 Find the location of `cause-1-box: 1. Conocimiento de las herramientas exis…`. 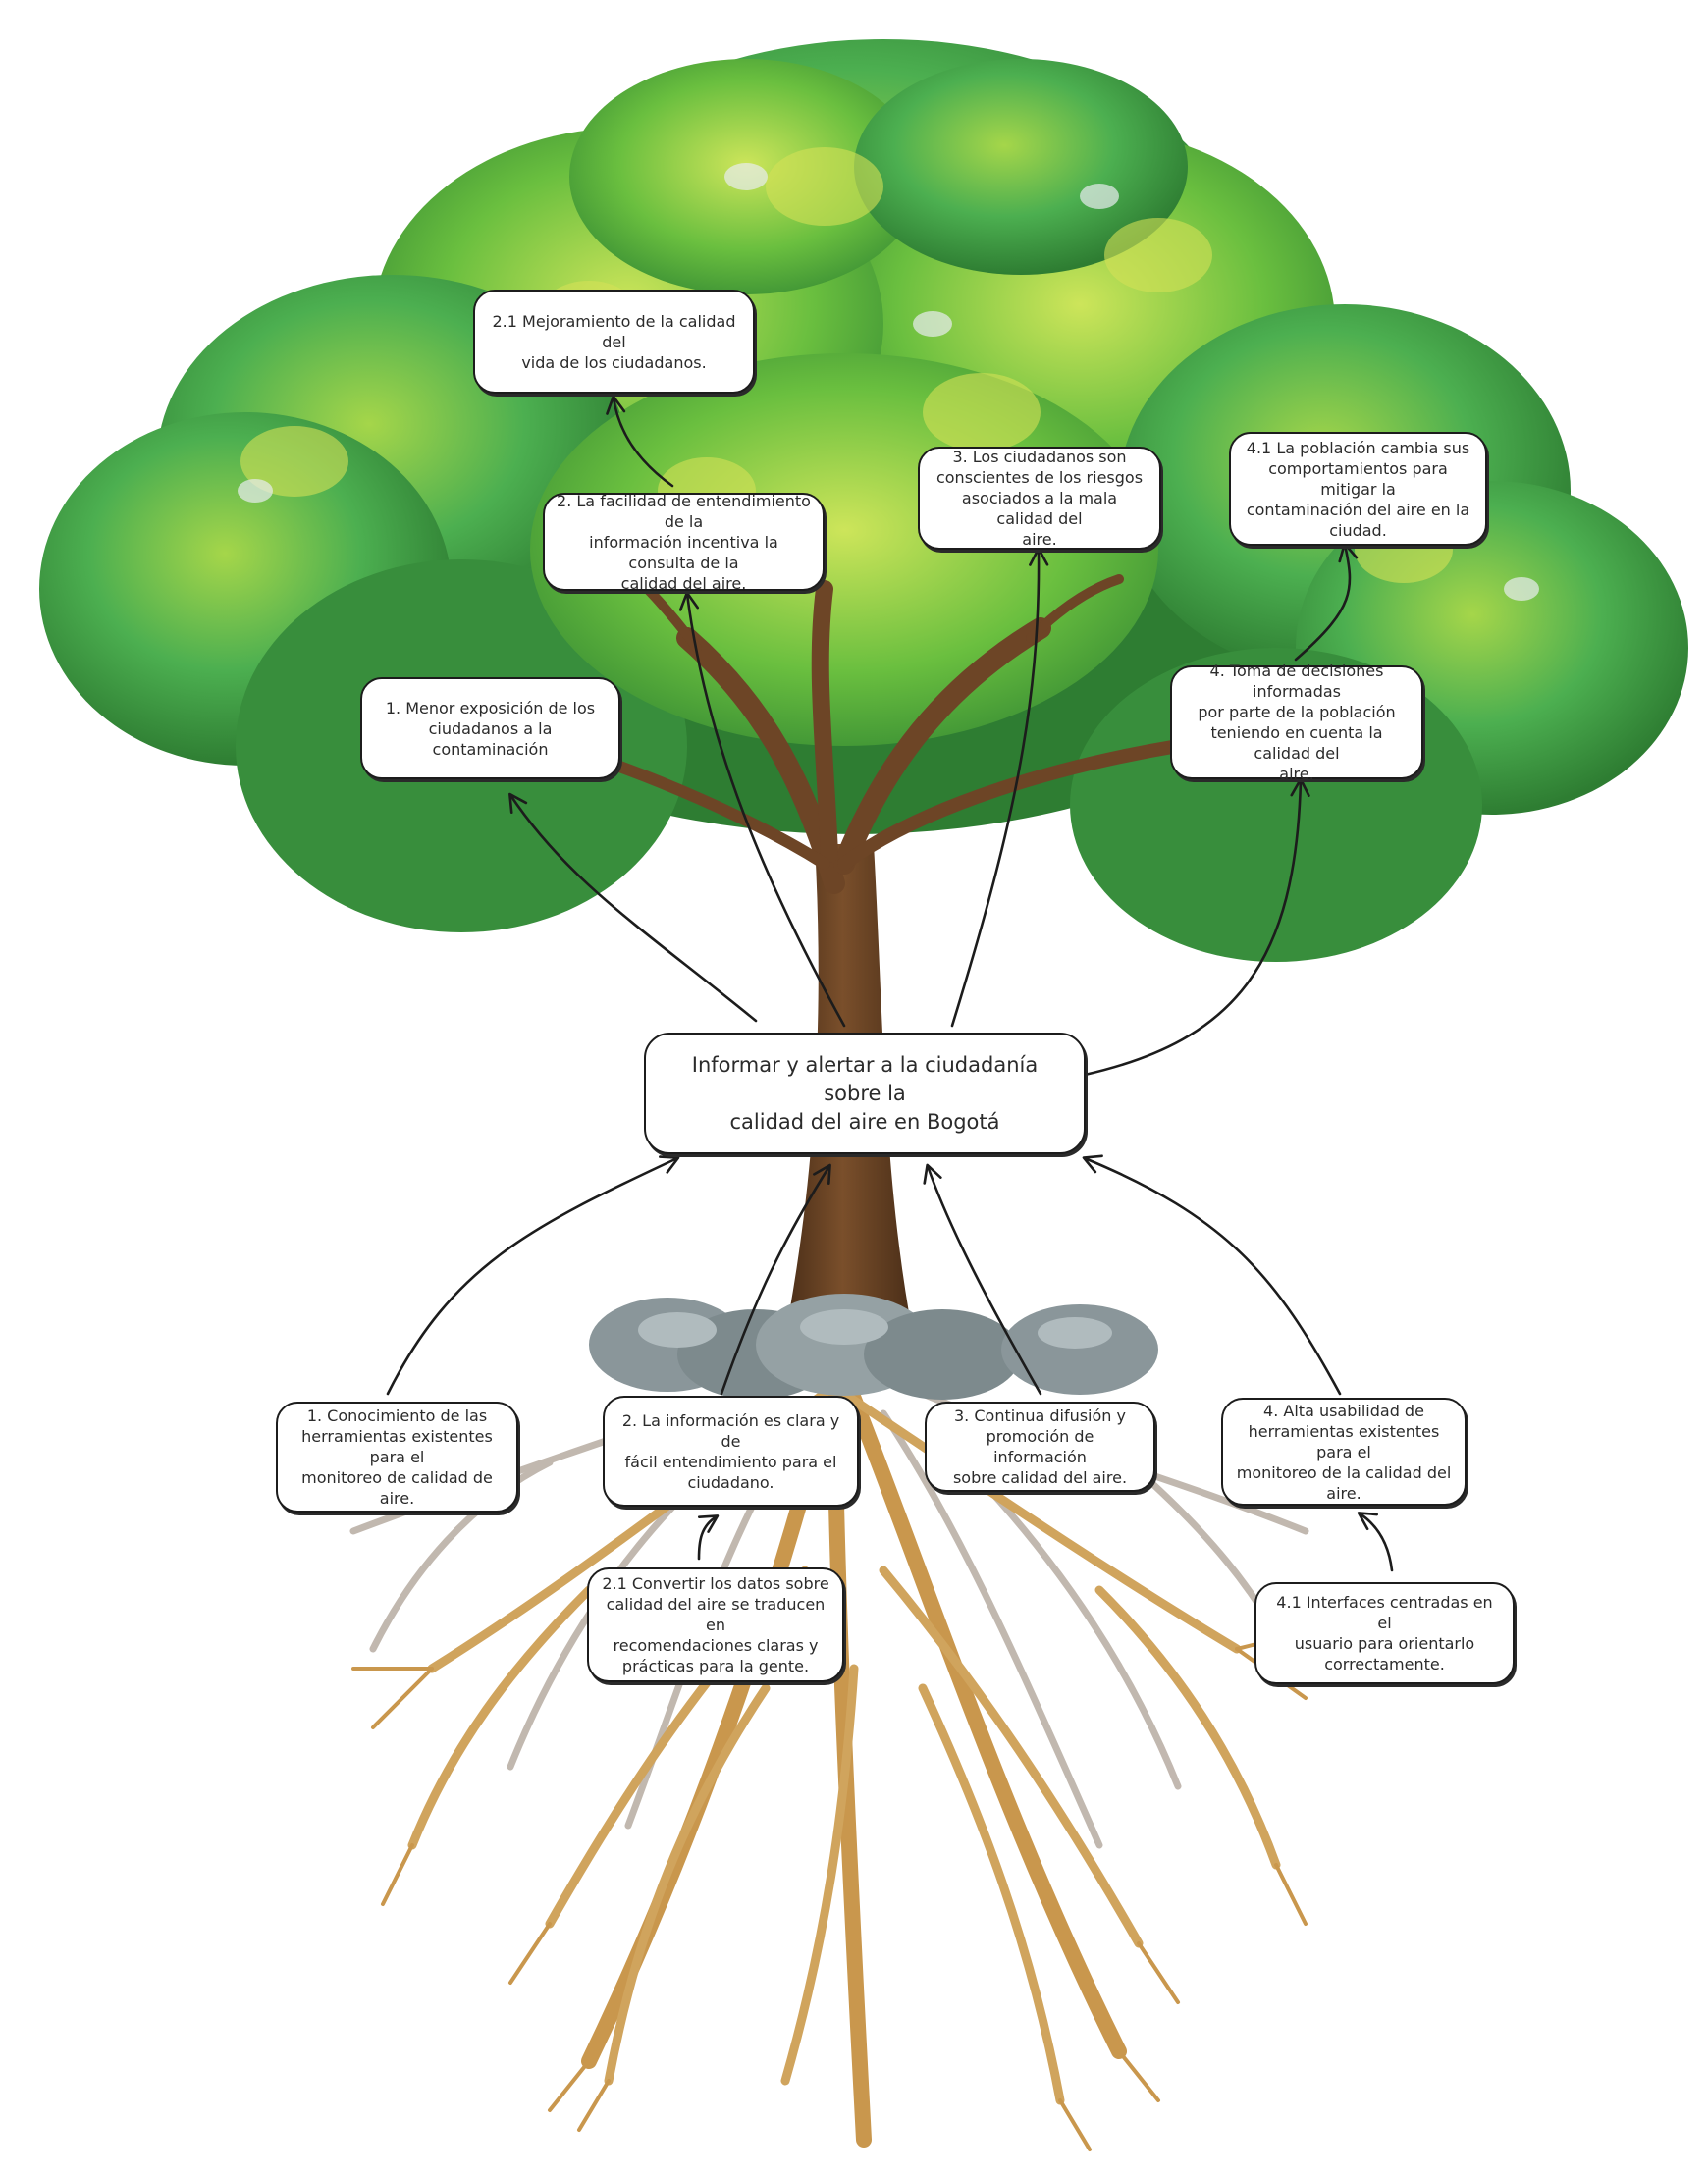

cause-1-box: 1. Conocimiento de las herramientas exis… is located at coordinates (397, 1457).